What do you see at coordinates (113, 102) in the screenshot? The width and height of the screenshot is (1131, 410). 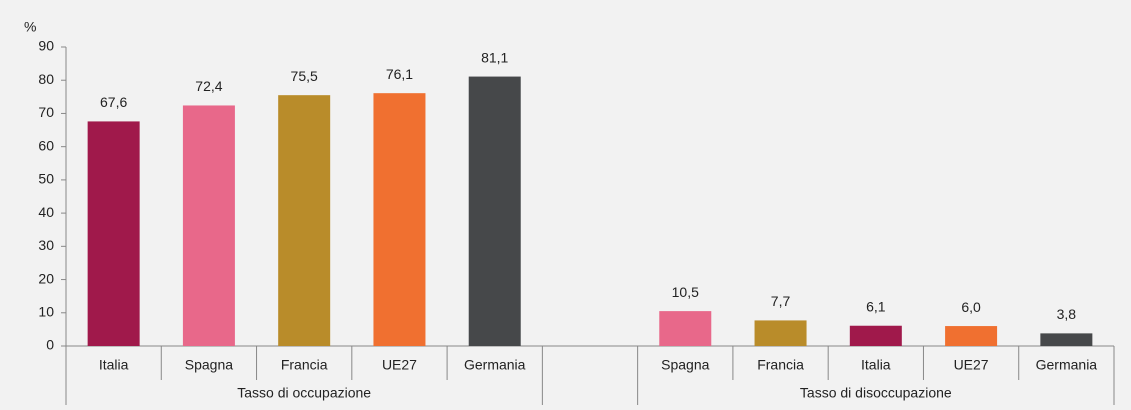 I see `value-label: 67,6` at bounding box center [113, 102].